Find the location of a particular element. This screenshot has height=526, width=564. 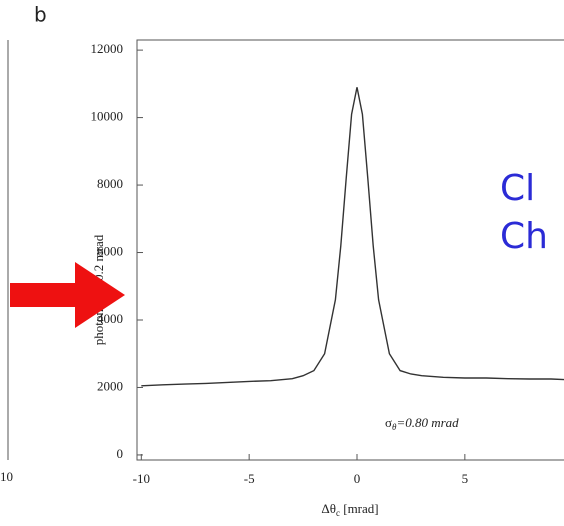

annotation: σθ=0.80 mrad is located at coordinates (422, 423).